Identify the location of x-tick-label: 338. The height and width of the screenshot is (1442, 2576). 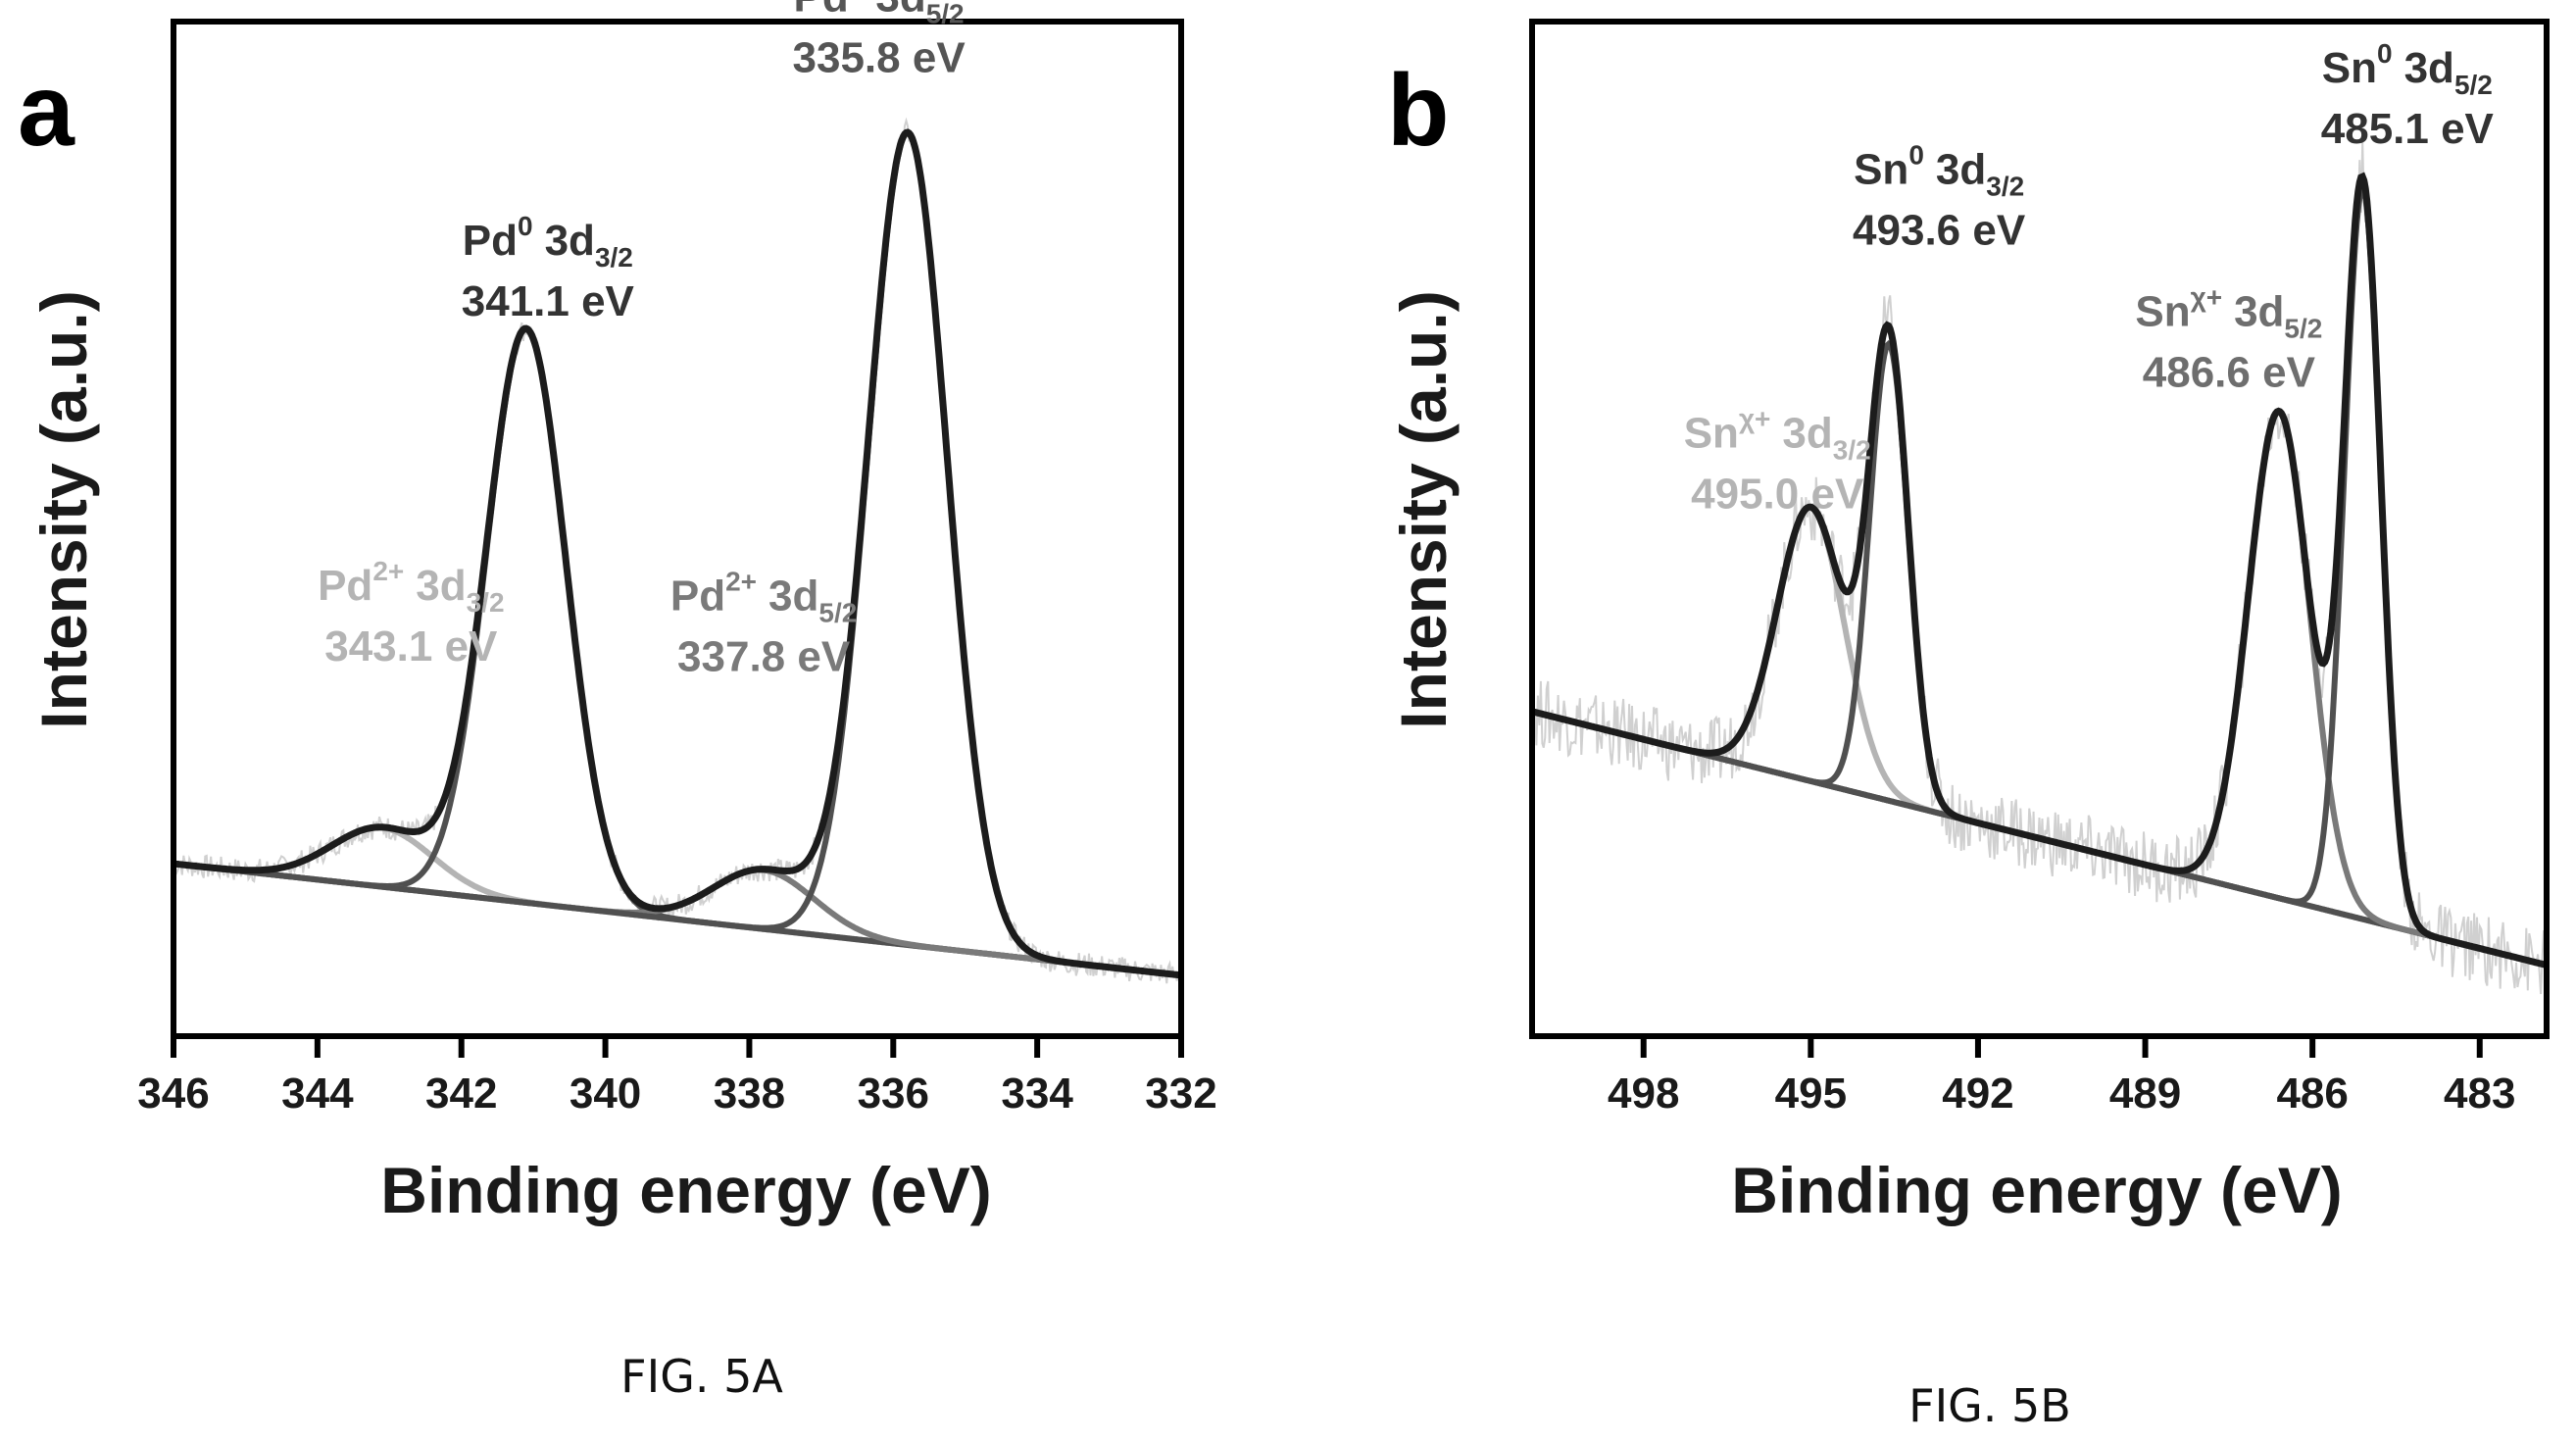
(749, 1093).